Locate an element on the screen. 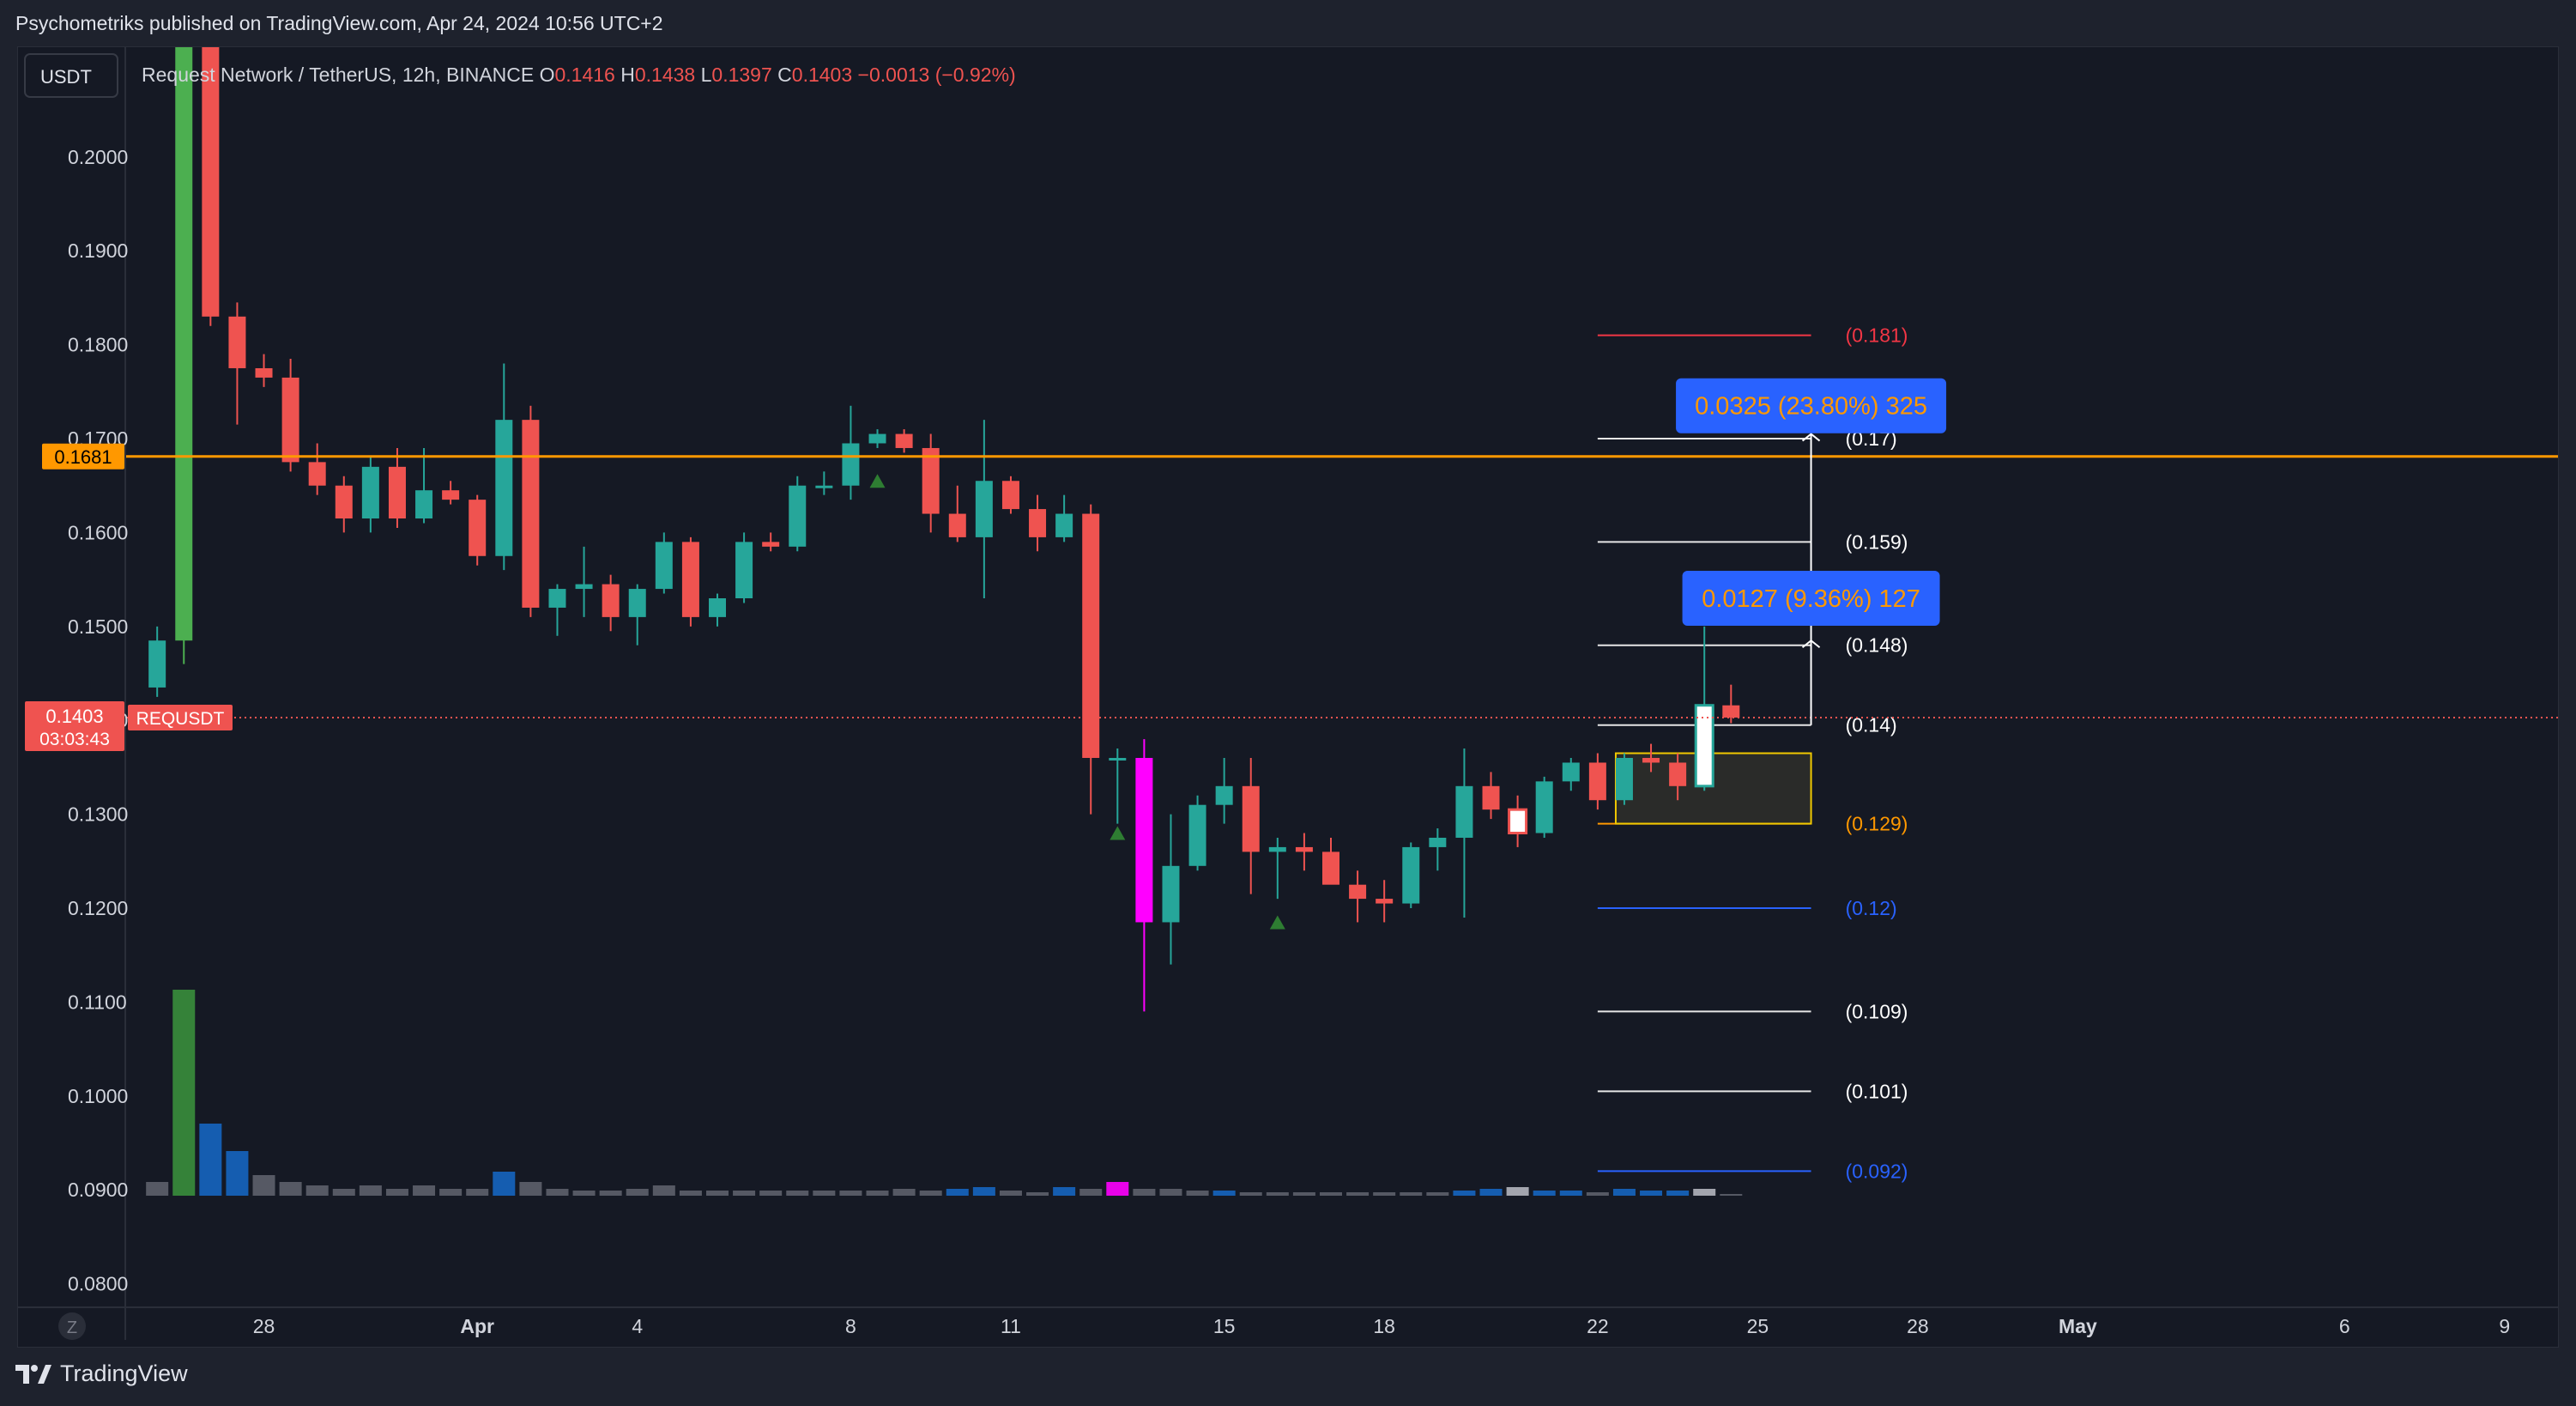 The image size is (2576, 1406). horizontal-level-tag-label: 0.1681 is located at coordinates (83, 457).